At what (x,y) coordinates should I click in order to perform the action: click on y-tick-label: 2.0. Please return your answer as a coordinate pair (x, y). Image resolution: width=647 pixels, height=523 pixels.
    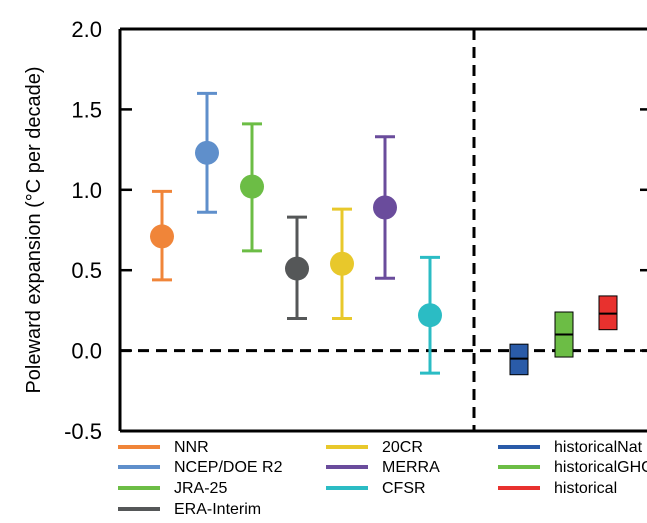
    Looking at the image, I should click on (86, 29).